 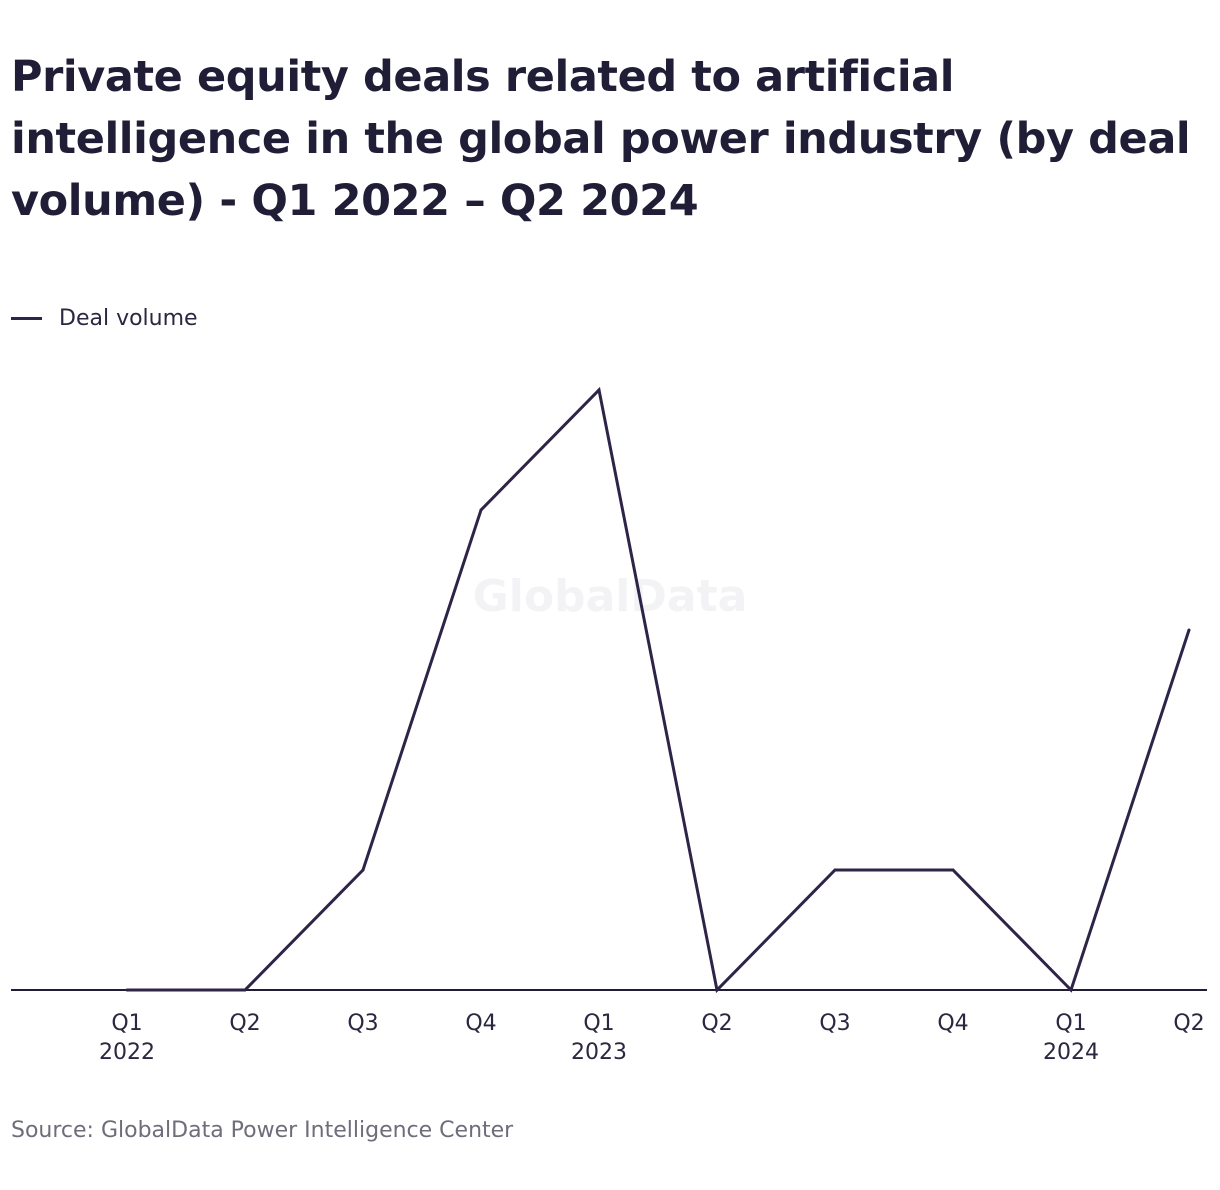 I want to click on legend: Deal volume, so click(x=104, y=318).